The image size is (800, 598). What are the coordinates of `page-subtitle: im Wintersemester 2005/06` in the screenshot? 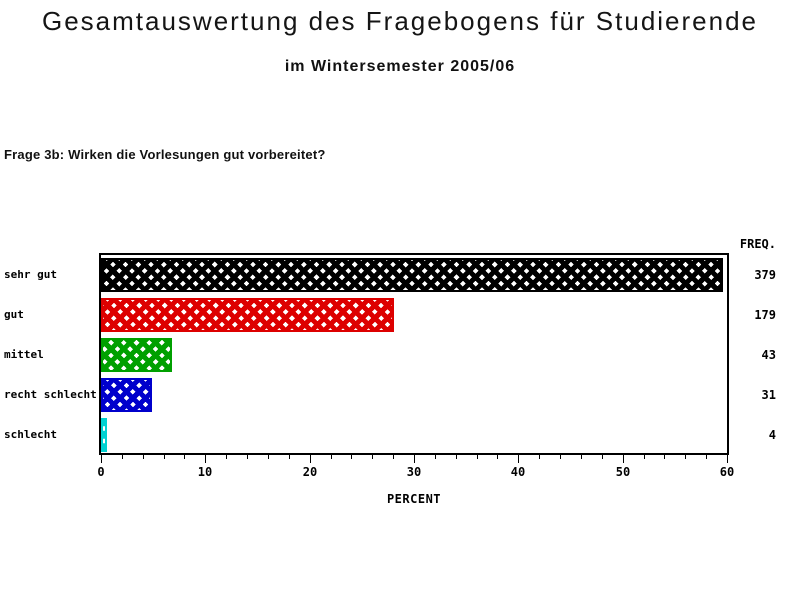 It's located at (400, 66).